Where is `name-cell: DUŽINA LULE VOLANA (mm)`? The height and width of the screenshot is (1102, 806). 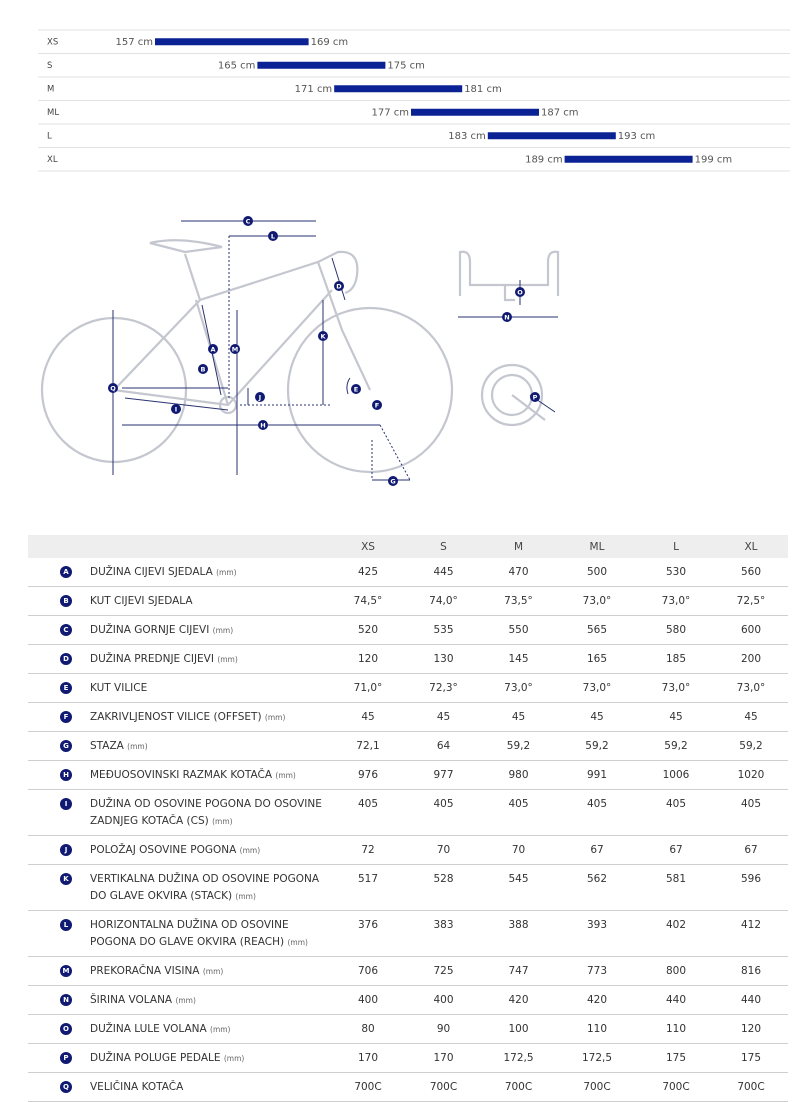 name-cell: DUŽINA LULE VOLANA (mm) is located at coordinates (210, 1029).